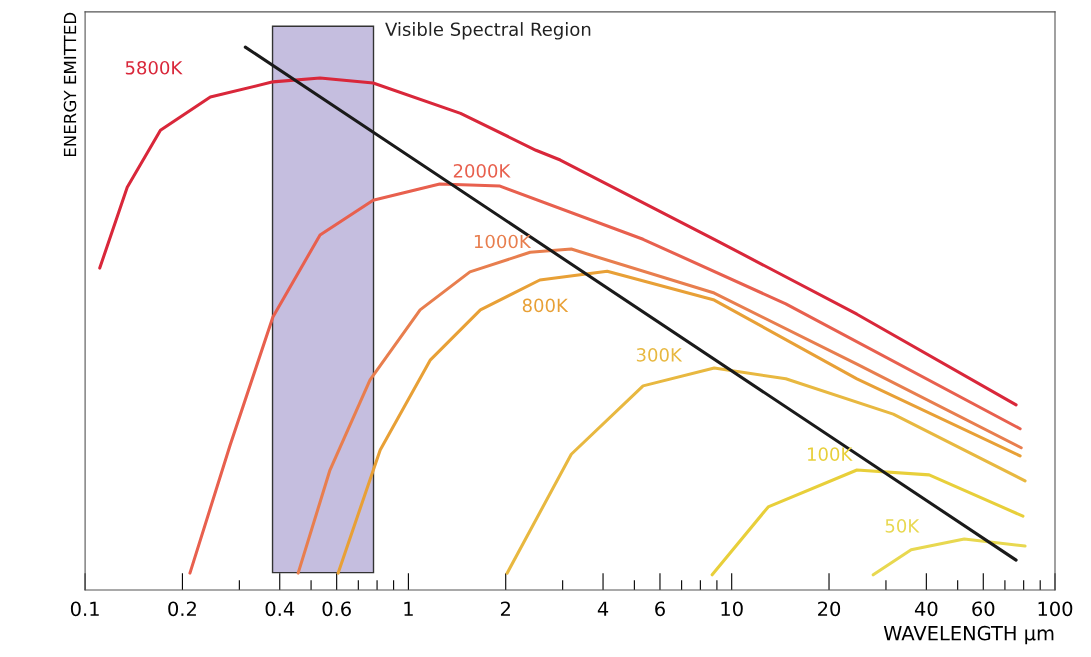  What do you see at coordinates (659, 355) in the screenshot?
I see `series-label: 300K` at bounding box center [659, 355].